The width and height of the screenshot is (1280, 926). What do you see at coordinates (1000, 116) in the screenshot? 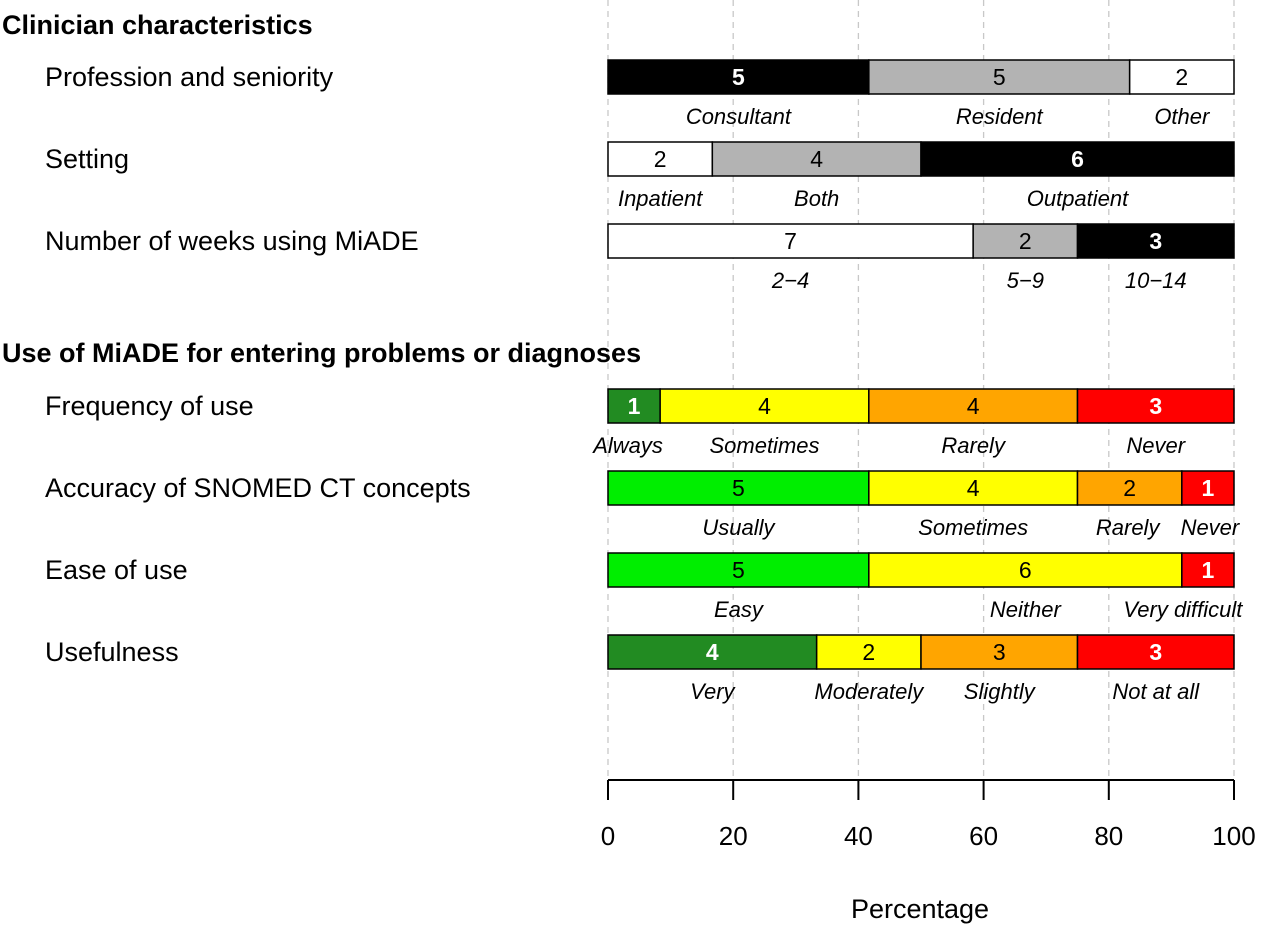
I see `category-label: Resident` at bounding box center [1000, 116].